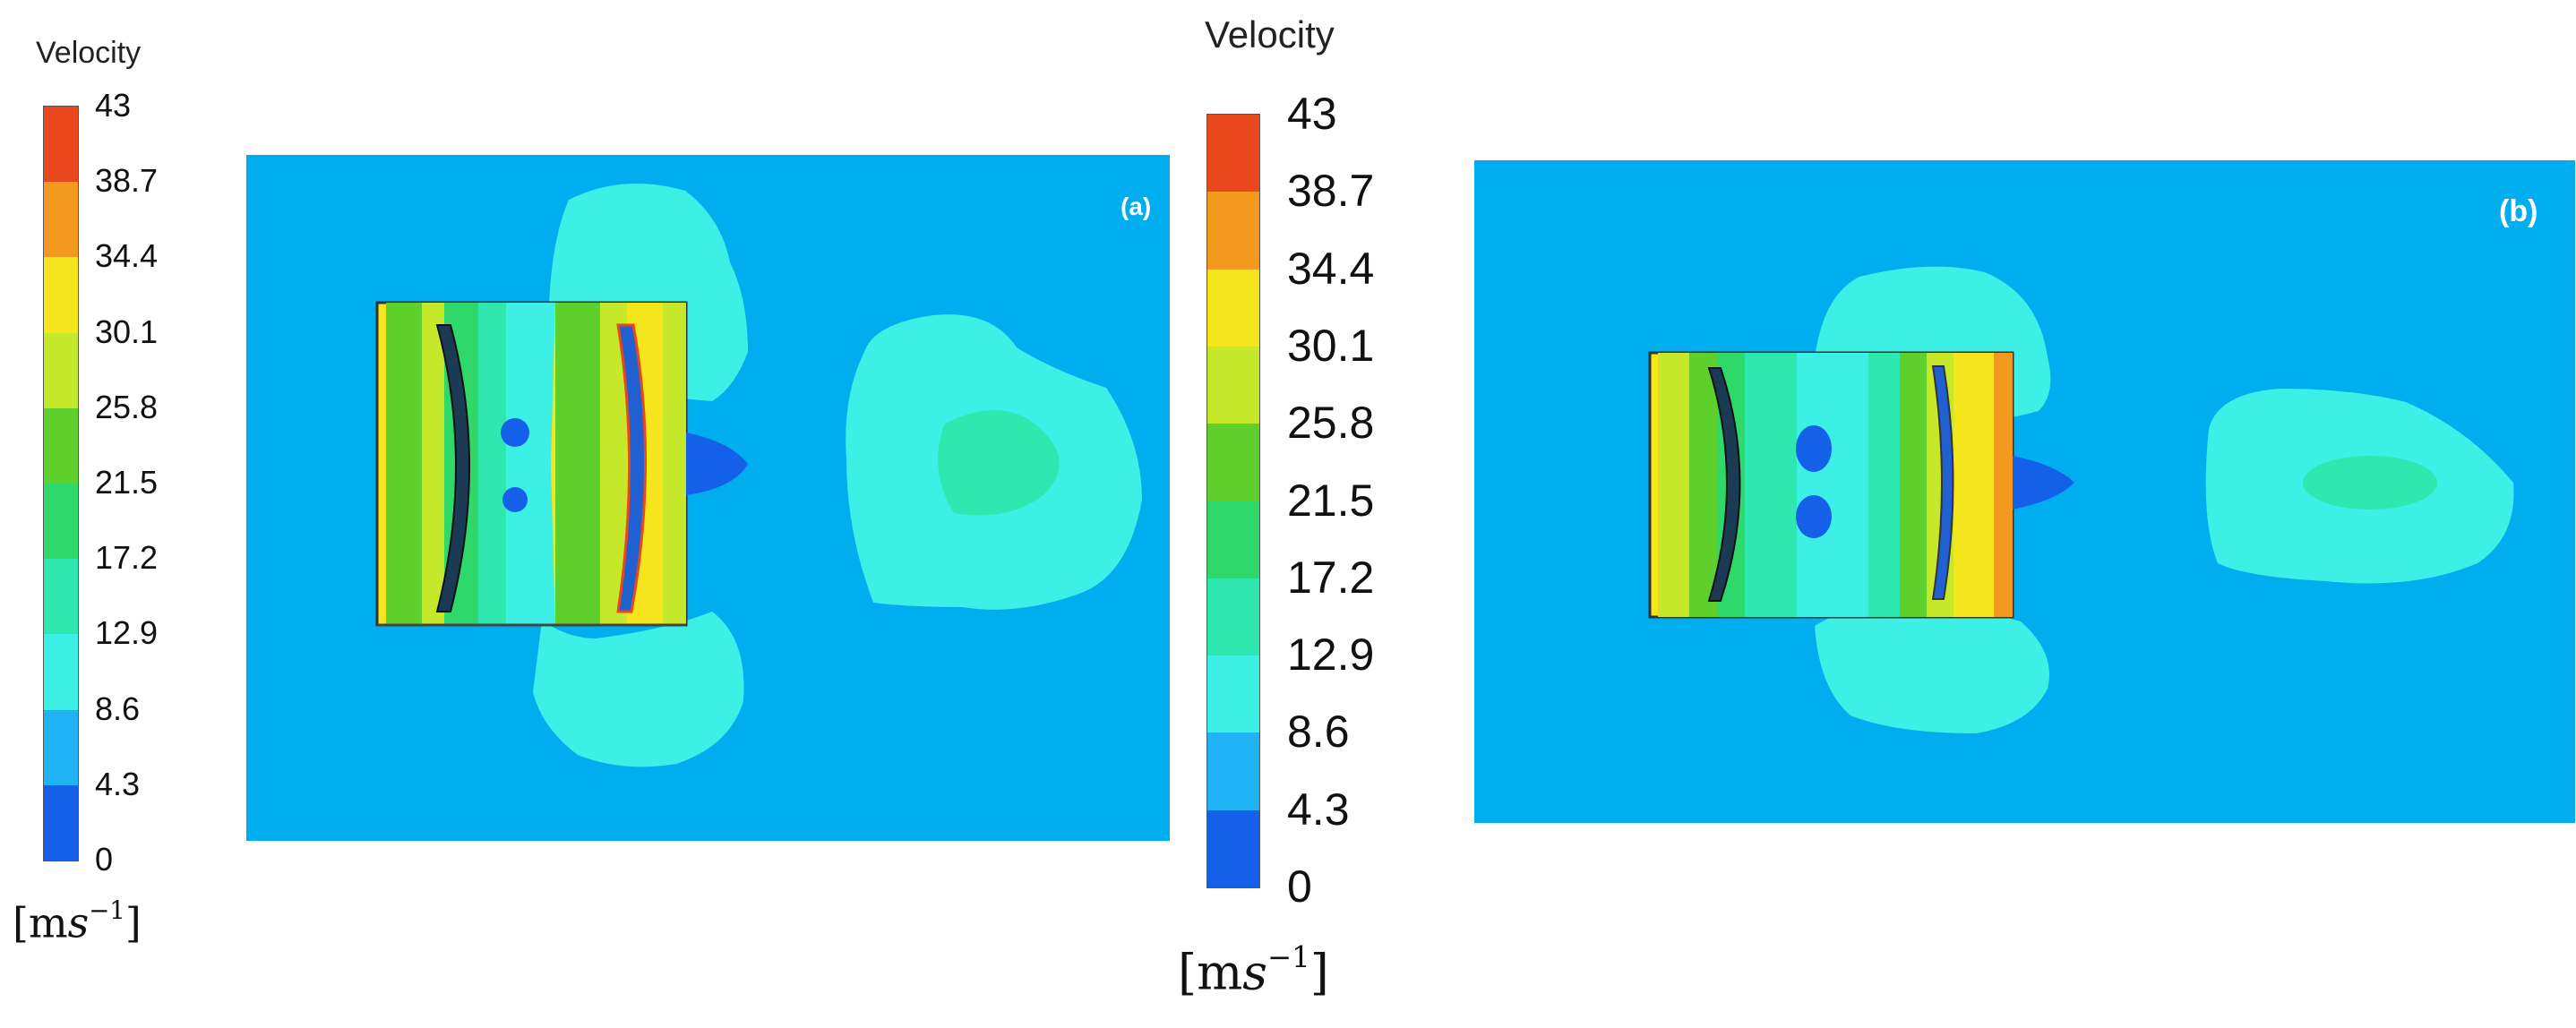 Image resolution: width=2576 pixels, height=1028 pixels. Describe the element at coordinates (1136, 206) in the screenshot. I see `panel-a-label: (a)` at that location.